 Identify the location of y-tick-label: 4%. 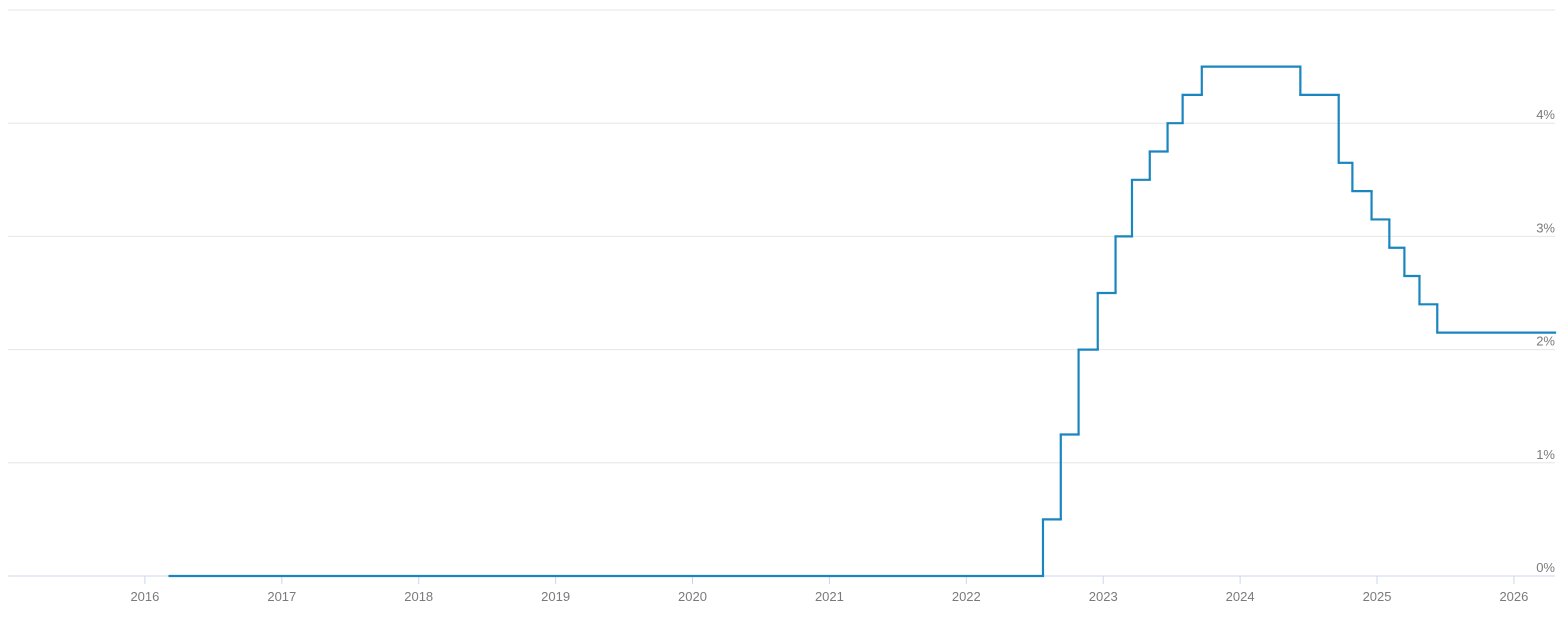
(1545, 114).